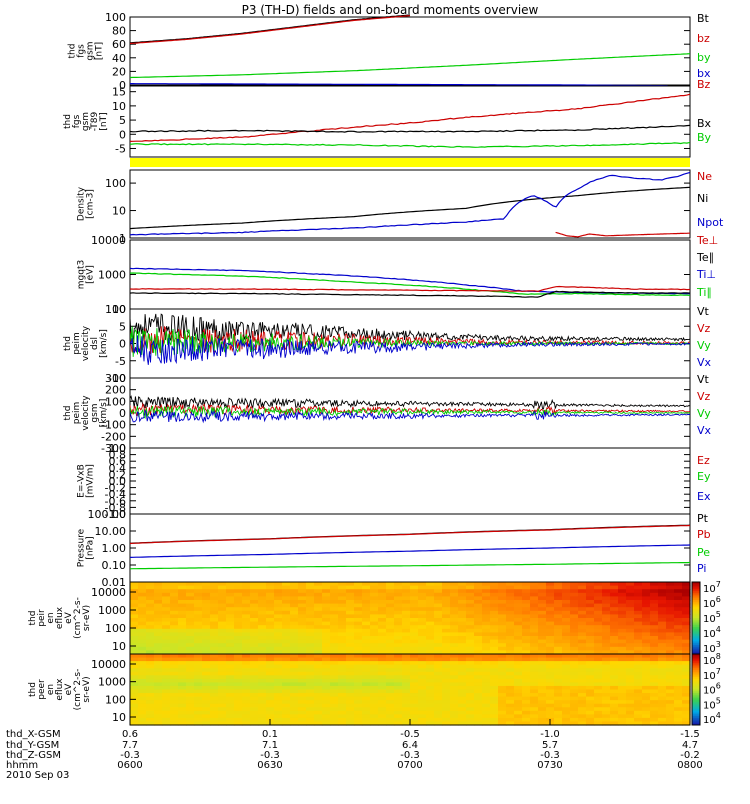  I want to click on peim_gsm-ylabel-line: thd, so click(68, 413).